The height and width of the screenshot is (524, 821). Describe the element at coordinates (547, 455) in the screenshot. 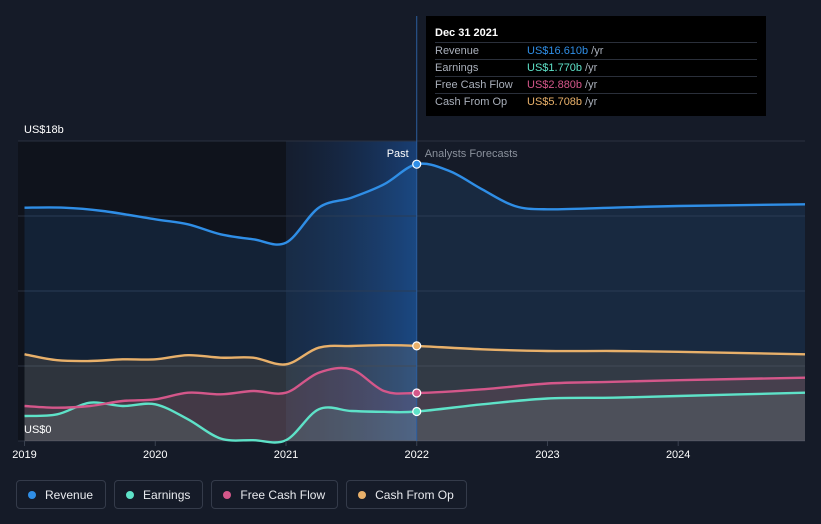

I see `x-tick-label: 2023` at that location.